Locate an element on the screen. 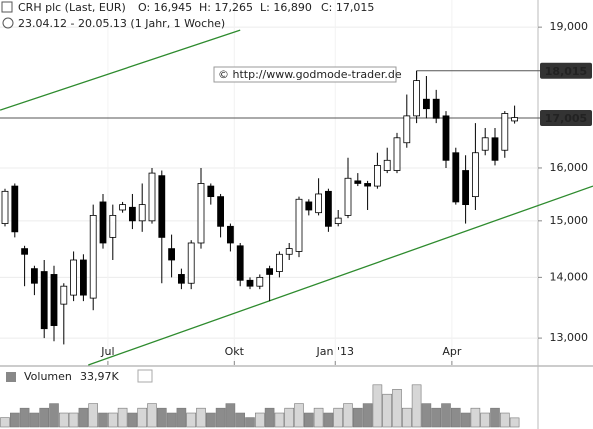  x-tick-label: Okt is located at coordinates (235, 351).